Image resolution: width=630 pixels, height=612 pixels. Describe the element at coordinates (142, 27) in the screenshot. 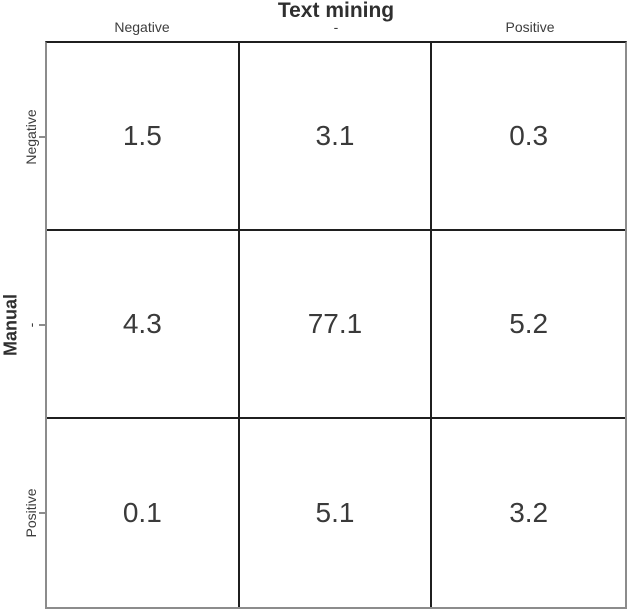

I see `x-tick-label-negative: Negative` at that location.